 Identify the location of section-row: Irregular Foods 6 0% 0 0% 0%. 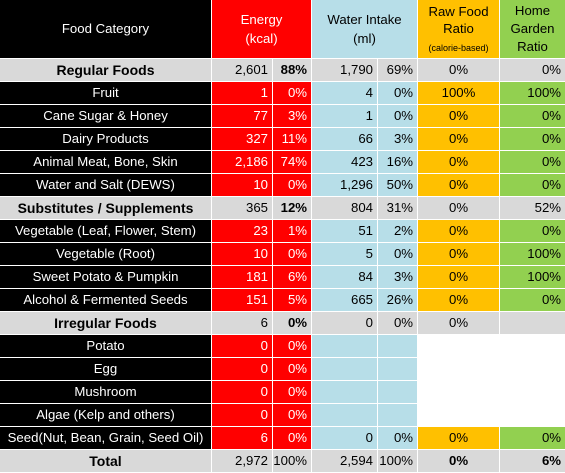
(282, 323).